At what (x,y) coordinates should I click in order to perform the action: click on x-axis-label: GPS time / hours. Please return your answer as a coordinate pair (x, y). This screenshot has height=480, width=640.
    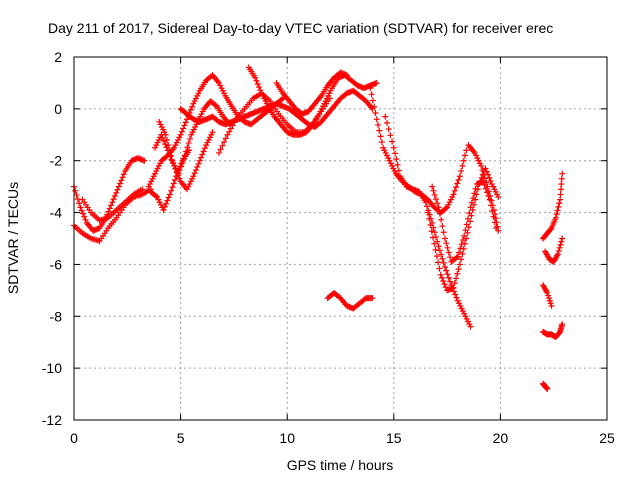
    Looking at the image, I should click on (340, 465).